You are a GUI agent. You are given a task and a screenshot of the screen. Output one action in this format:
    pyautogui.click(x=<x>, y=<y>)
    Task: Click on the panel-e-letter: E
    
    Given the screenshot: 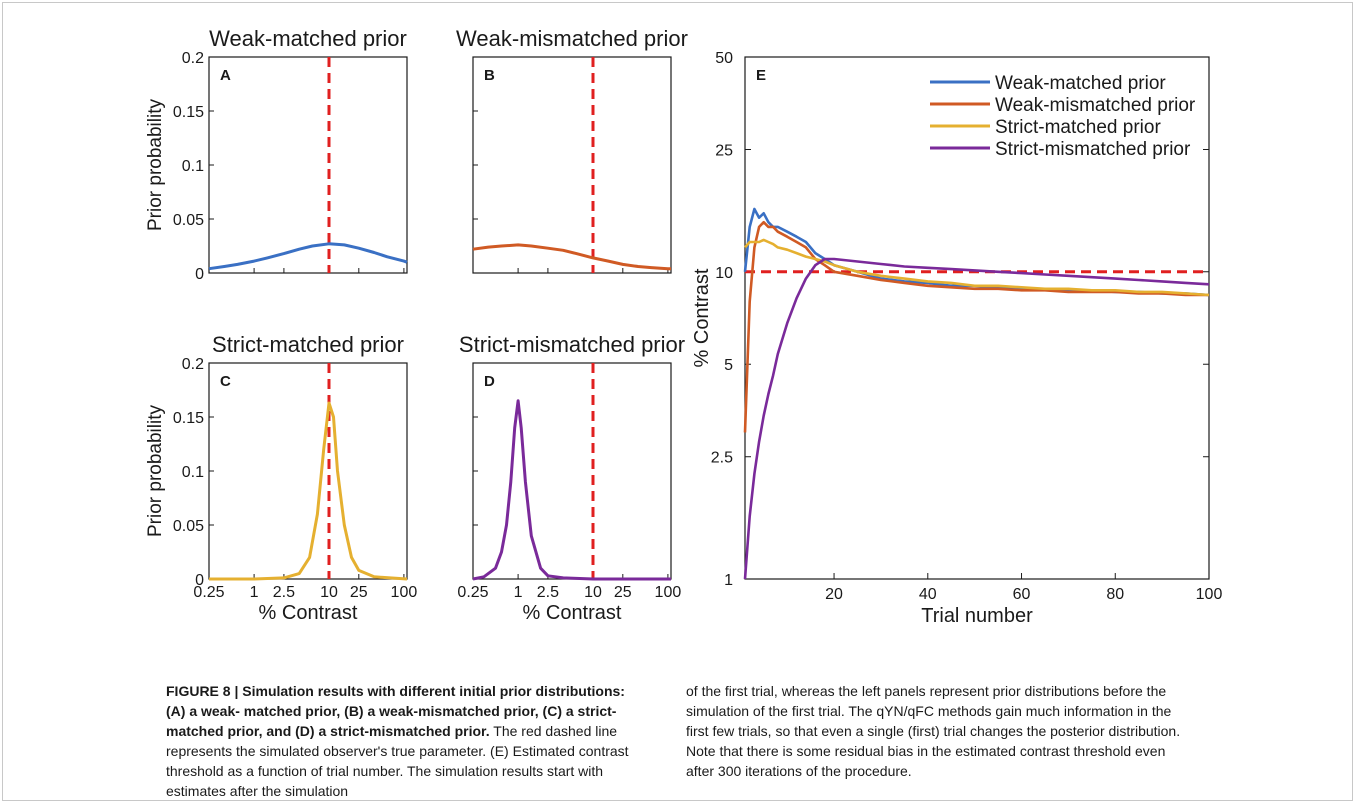 What is the action you would take?
    pyautogui.click(x=761, y=75)
    